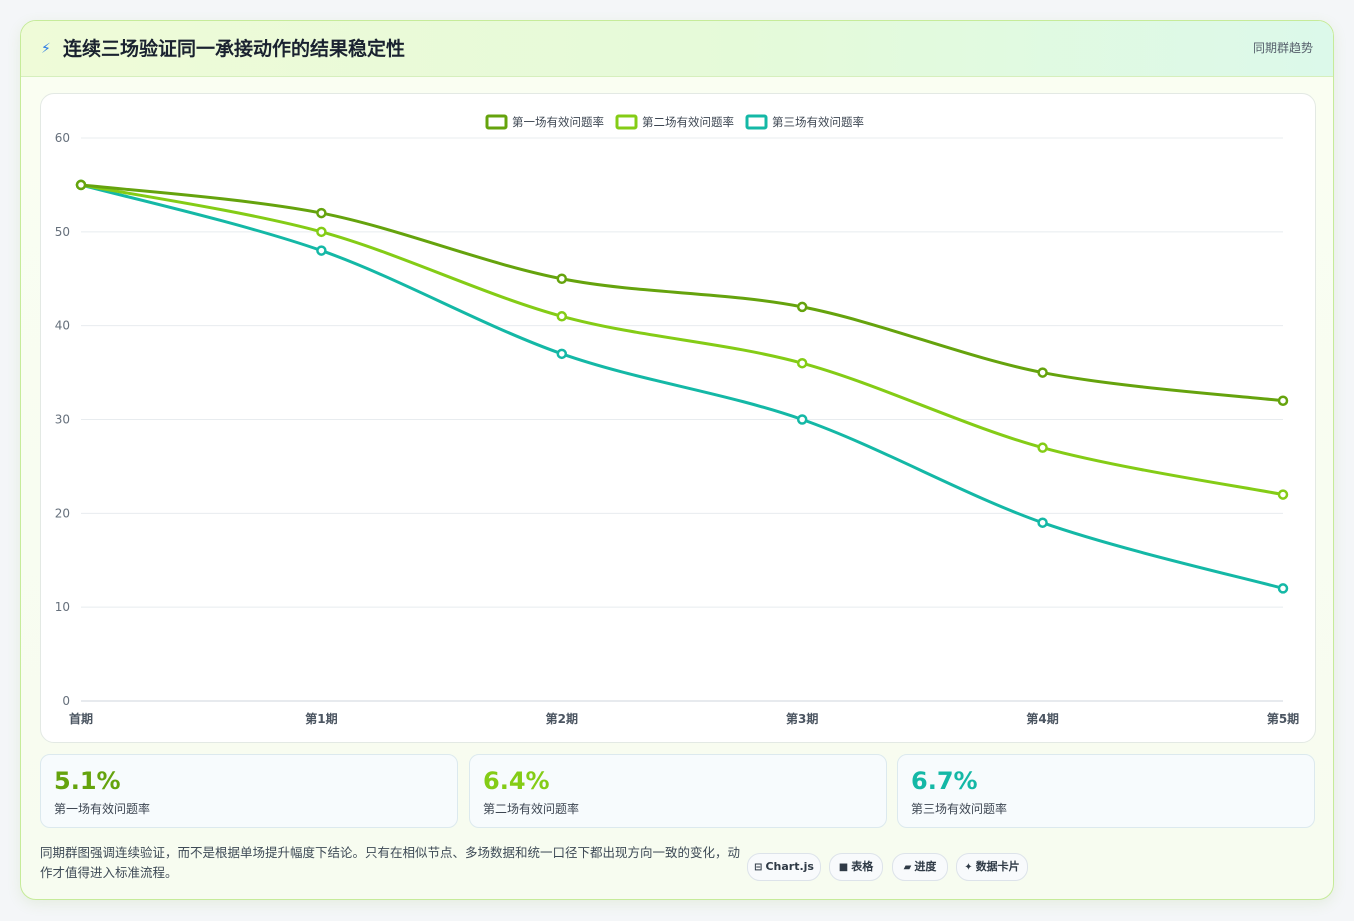 The image size is (1354, 921). I want to click on progress-icon: ▰, so click(907, 867).